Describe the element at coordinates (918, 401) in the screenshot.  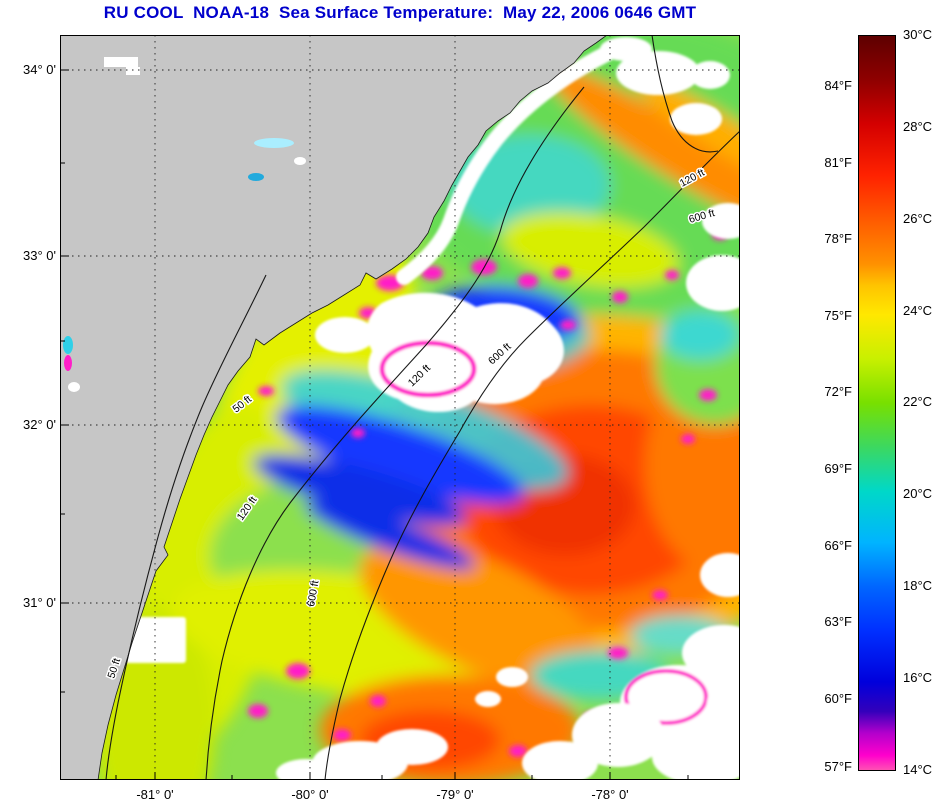
I see `colorbar-c-label: 22°C` at that location.